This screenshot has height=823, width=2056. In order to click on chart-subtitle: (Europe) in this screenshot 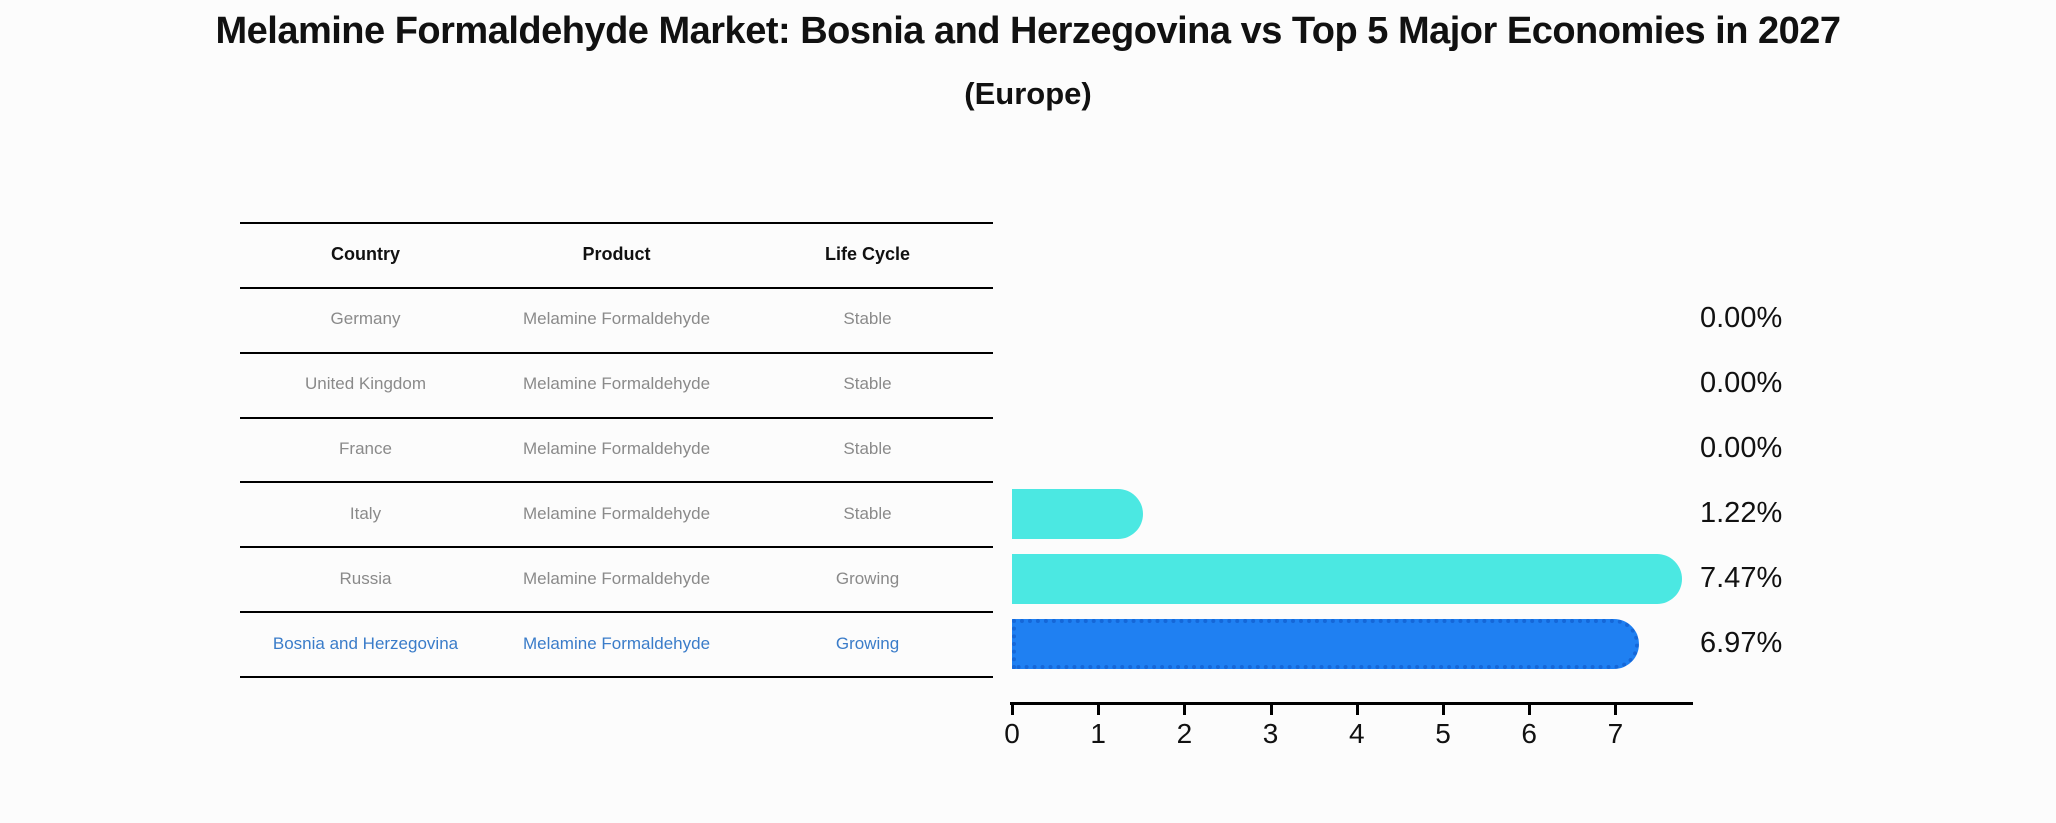, I will do `click(1028, 93)`.